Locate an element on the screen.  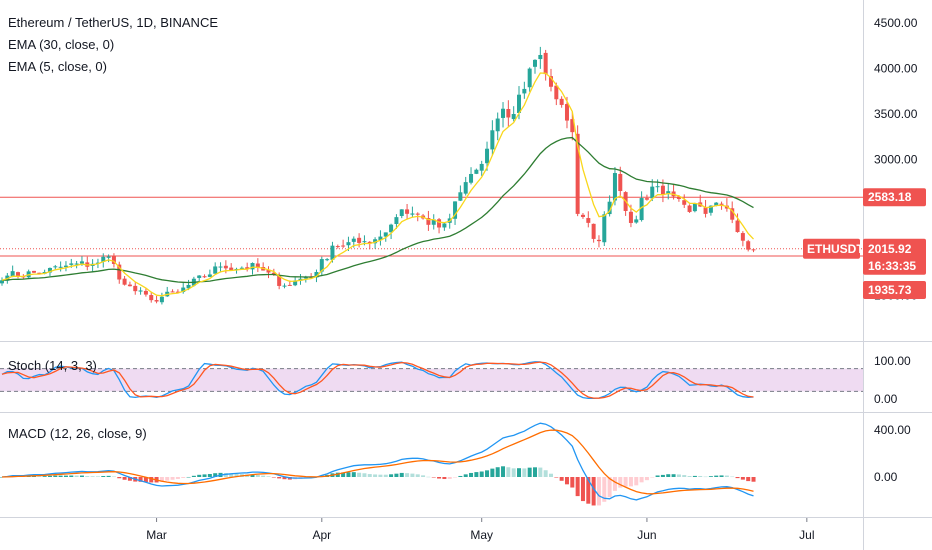
price-tick-label: 3500.00 is located at coordinates (896, 114).